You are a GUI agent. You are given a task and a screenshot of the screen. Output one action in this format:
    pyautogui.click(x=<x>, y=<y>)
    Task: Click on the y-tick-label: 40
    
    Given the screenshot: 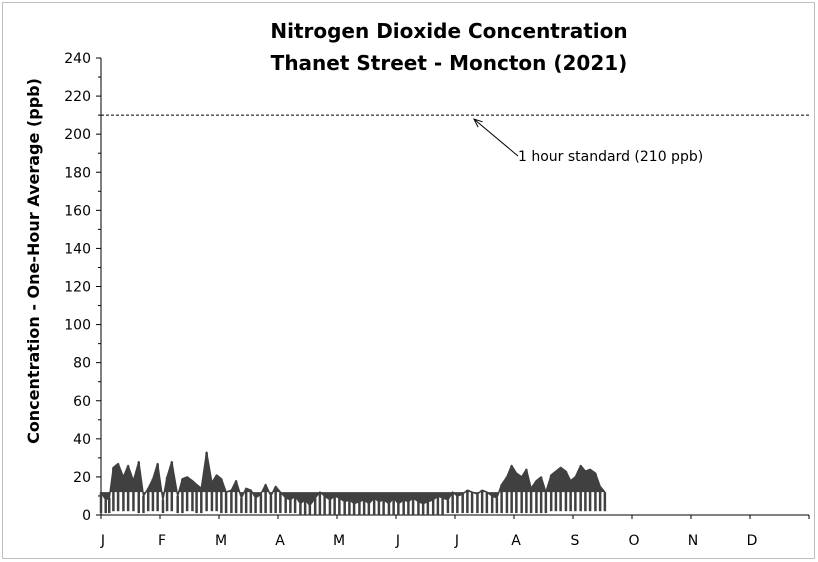 What is the action you would take?
    pyautogui.click(x=82, y=440)
    